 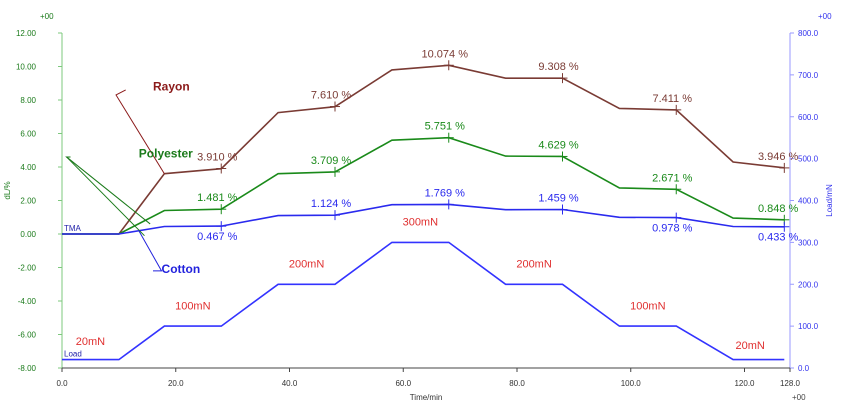 What do you see at coordinates (73, 228) in the screenshot?
I see `tma-label: TMA` at bounding box center [73, 228].